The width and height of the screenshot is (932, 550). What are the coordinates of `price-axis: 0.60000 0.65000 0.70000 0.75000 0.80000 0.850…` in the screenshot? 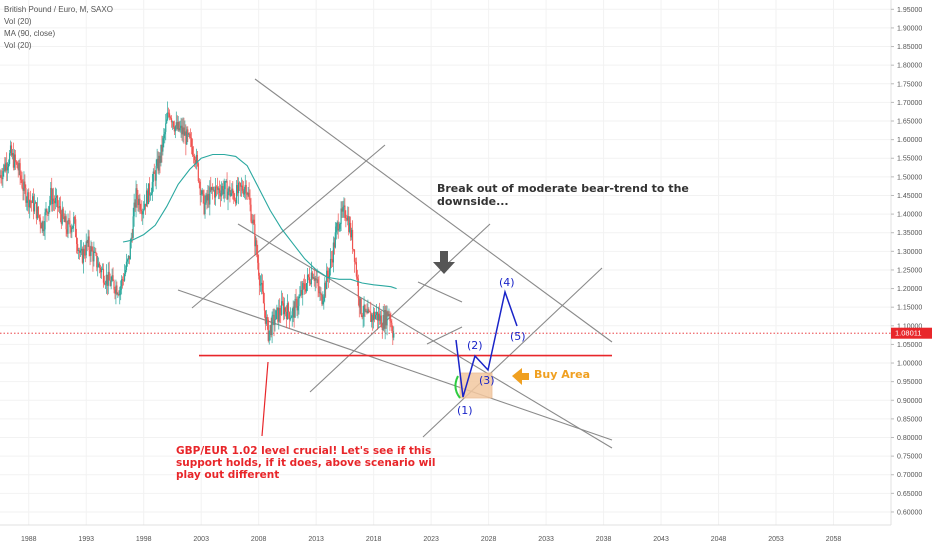 It's located at (906, 261).